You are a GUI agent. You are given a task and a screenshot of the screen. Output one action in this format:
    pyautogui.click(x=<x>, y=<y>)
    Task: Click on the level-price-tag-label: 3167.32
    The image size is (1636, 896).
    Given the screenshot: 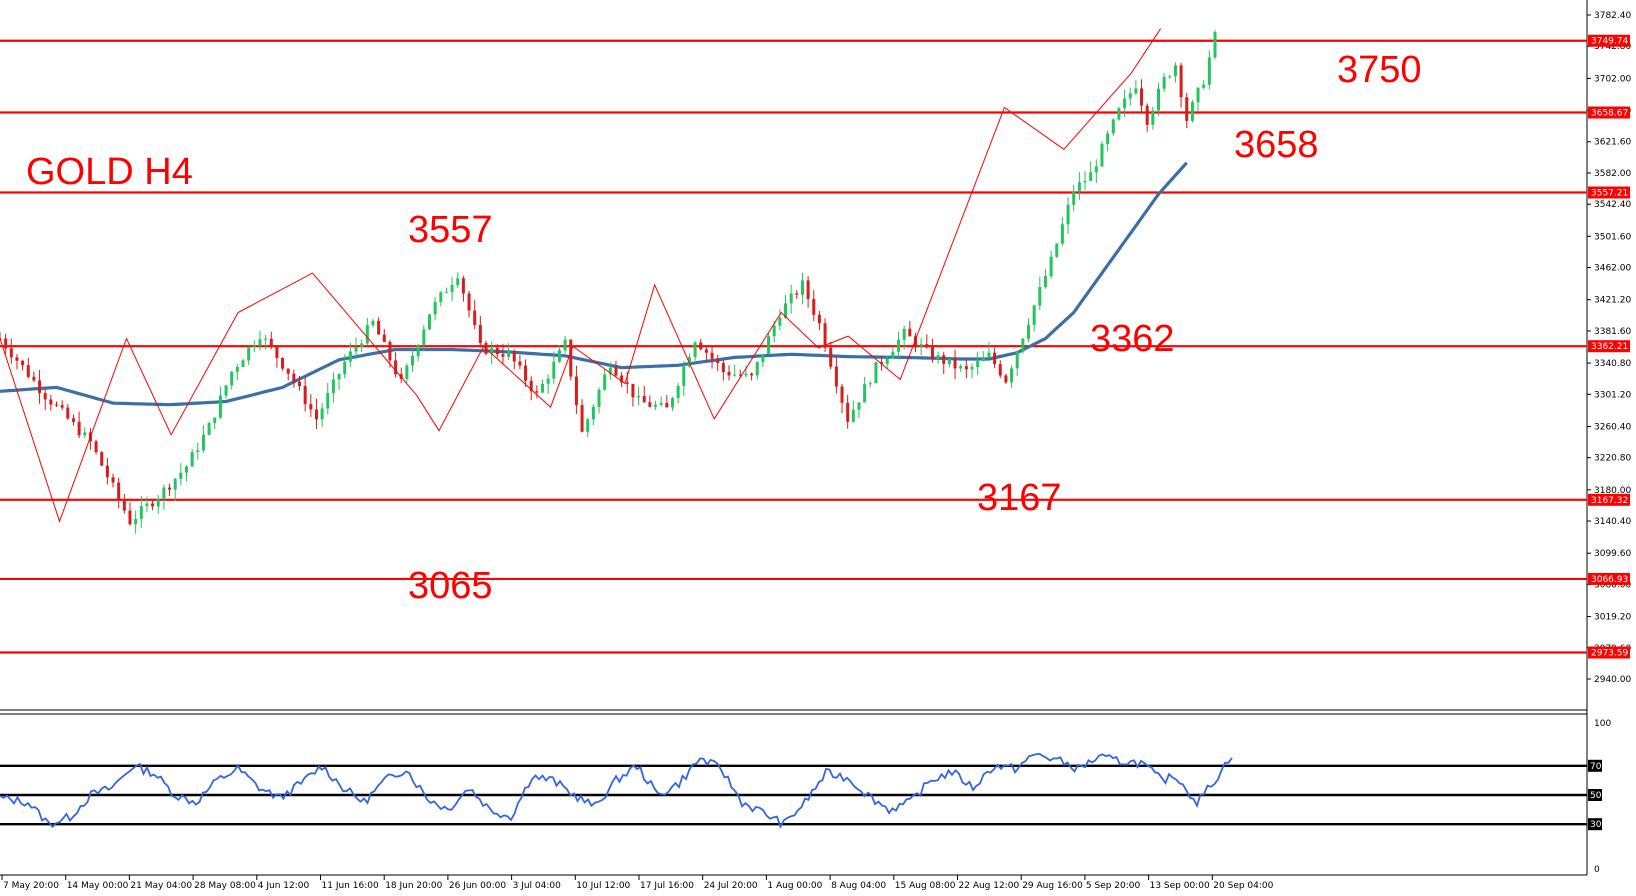 What is the action you would take?
    pyautogui.click(x=1609, y=501)
    